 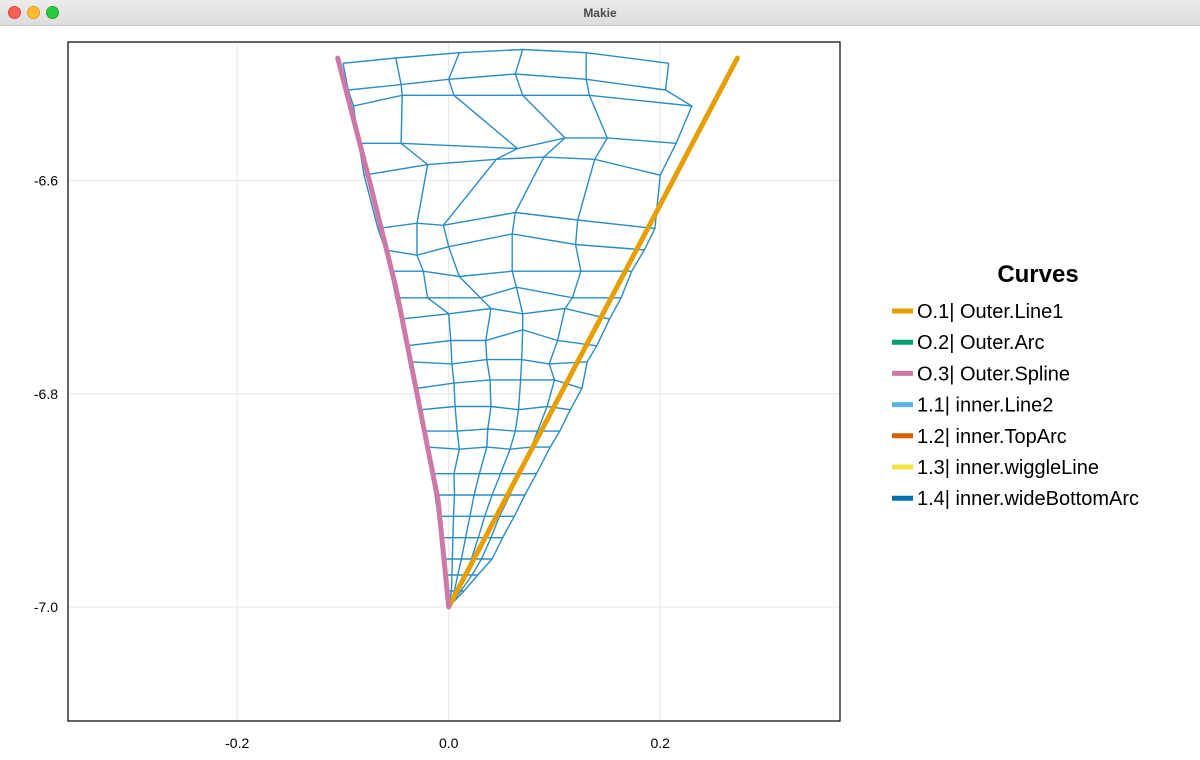 I want to click on y-tick-label: -6.8, so click(x=46, y=394).